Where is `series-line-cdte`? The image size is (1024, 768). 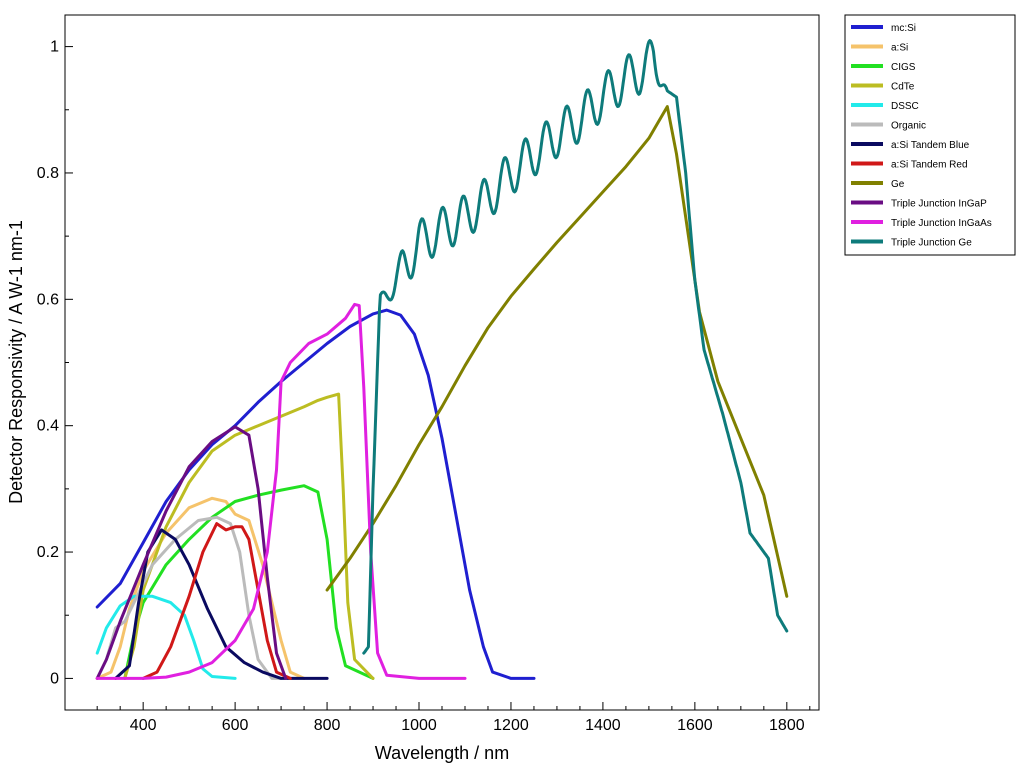 series-line-cdte is located at coordinates (249, 536).